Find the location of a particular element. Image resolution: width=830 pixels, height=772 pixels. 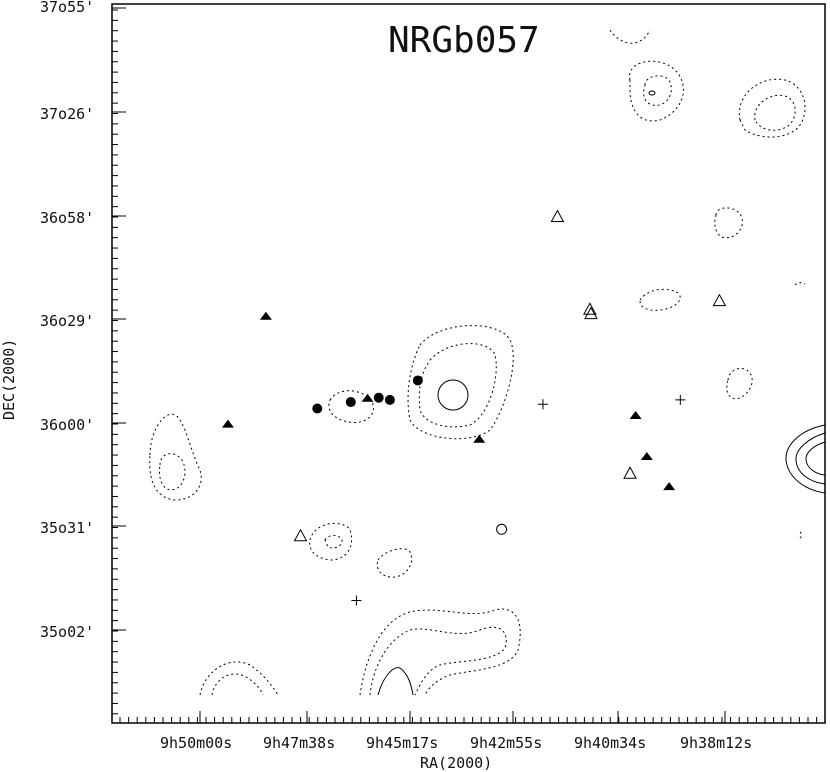

x-tick-label: 9h38m12s is located at coordinates (716, 743).